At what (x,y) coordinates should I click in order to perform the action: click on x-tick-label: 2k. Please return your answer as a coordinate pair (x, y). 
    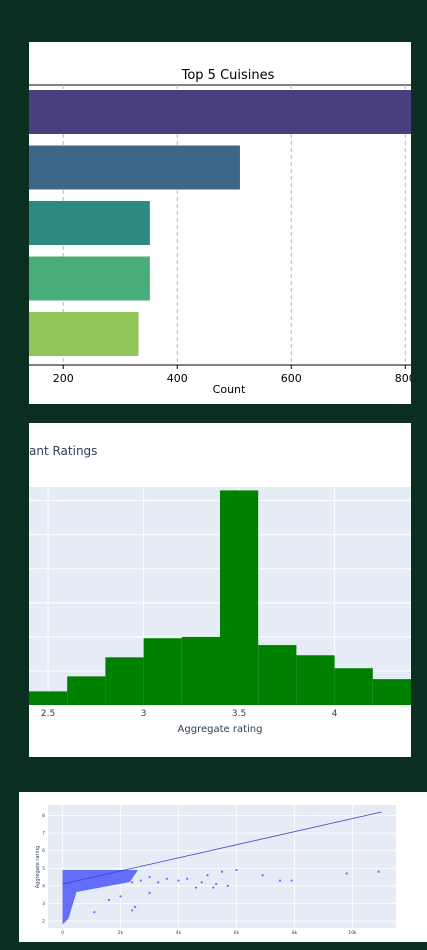
    Looking at the image, I should click on (121, 933).